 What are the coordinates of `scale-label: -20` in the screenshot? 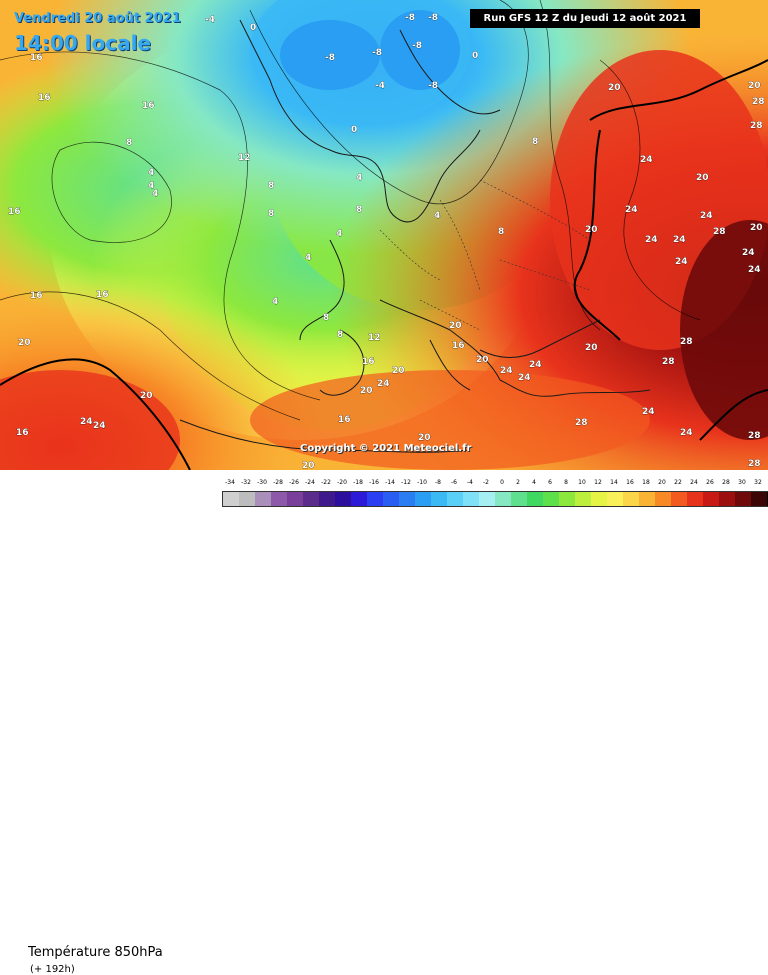 It's located at (342, 482).